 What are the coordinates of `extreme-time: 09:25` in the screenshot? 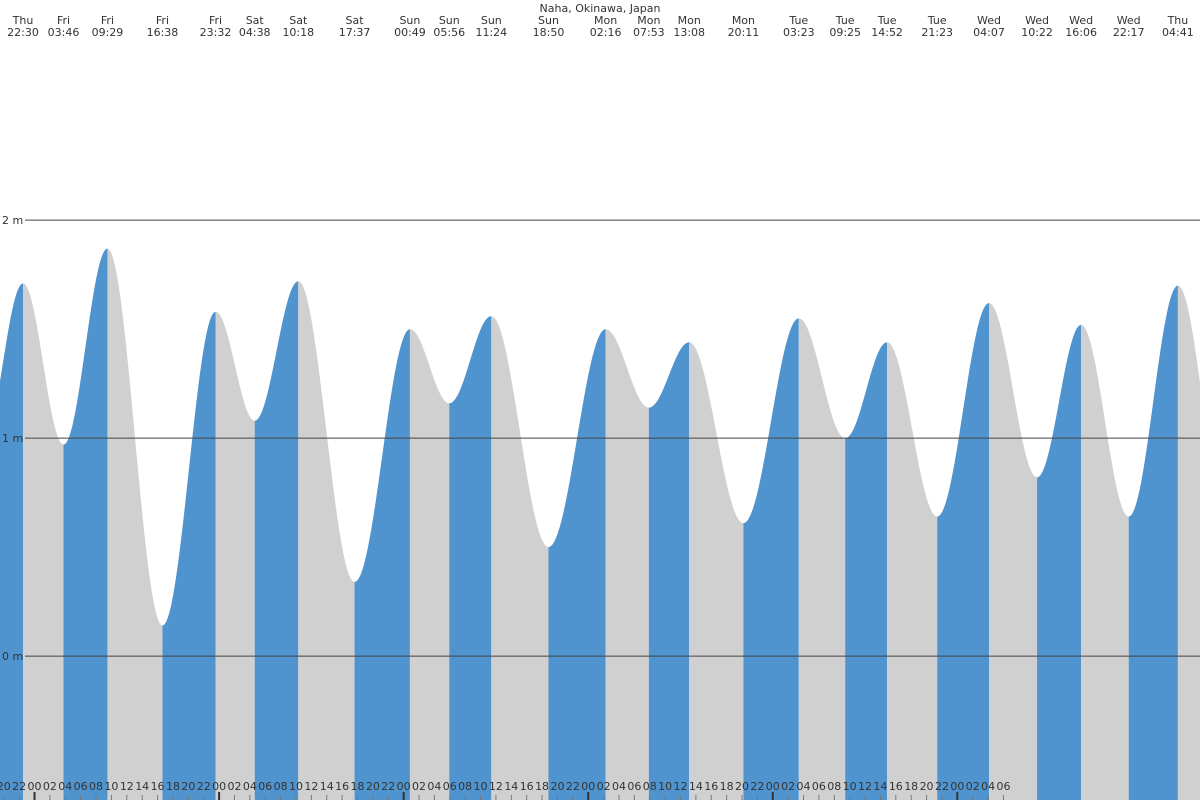 It's located at (845, 32).